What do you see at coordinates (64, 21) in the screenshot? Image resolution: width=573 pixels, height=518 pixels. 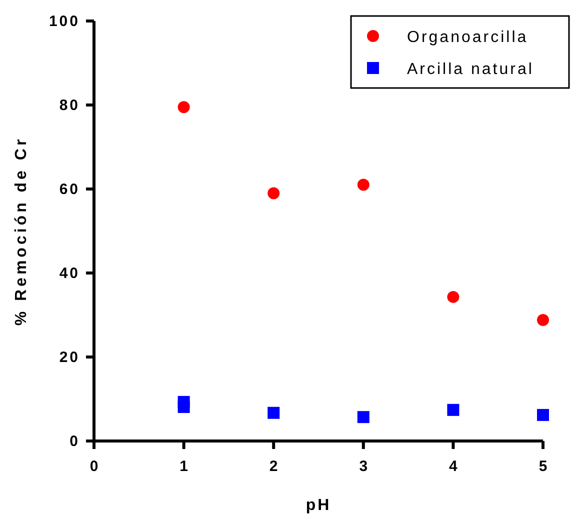 I see `y-tick-label: 100` at bounding box center [64, 21].